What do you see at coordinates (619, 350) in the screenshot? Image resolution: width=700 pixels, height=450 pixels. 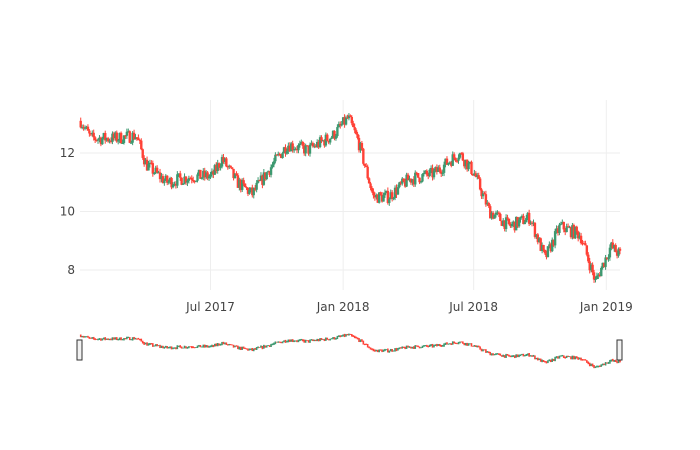 I see `range-handle-right` at bounding box center [619, 350].